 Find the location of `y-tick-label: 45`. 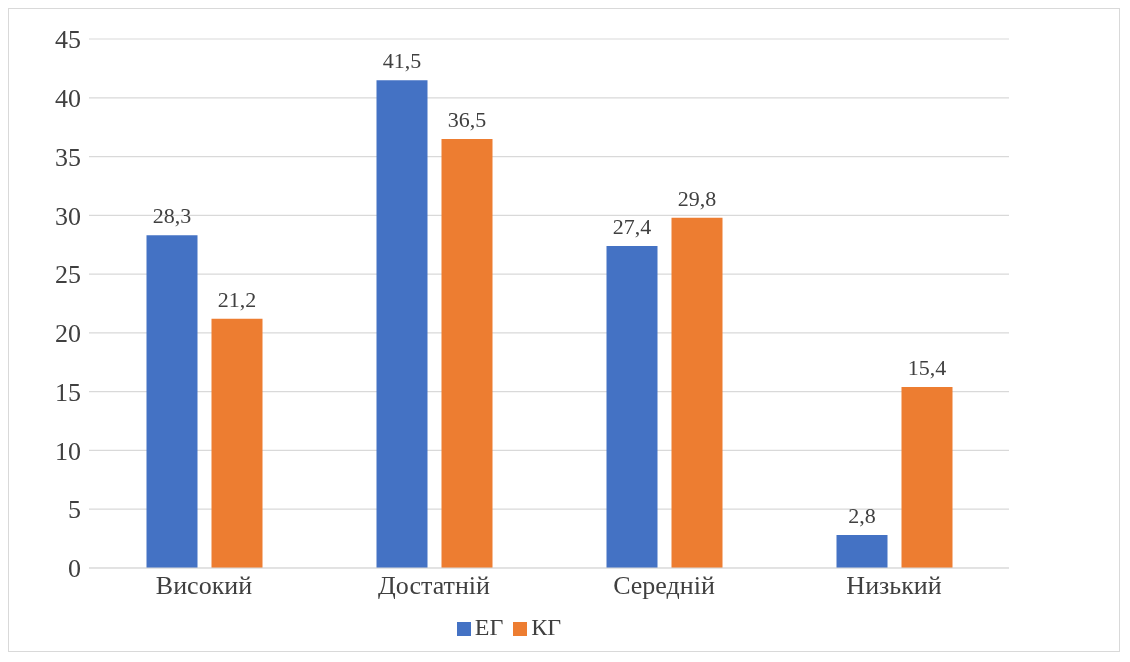

y-tick-label: 45 is located at coordinates (68, 40).